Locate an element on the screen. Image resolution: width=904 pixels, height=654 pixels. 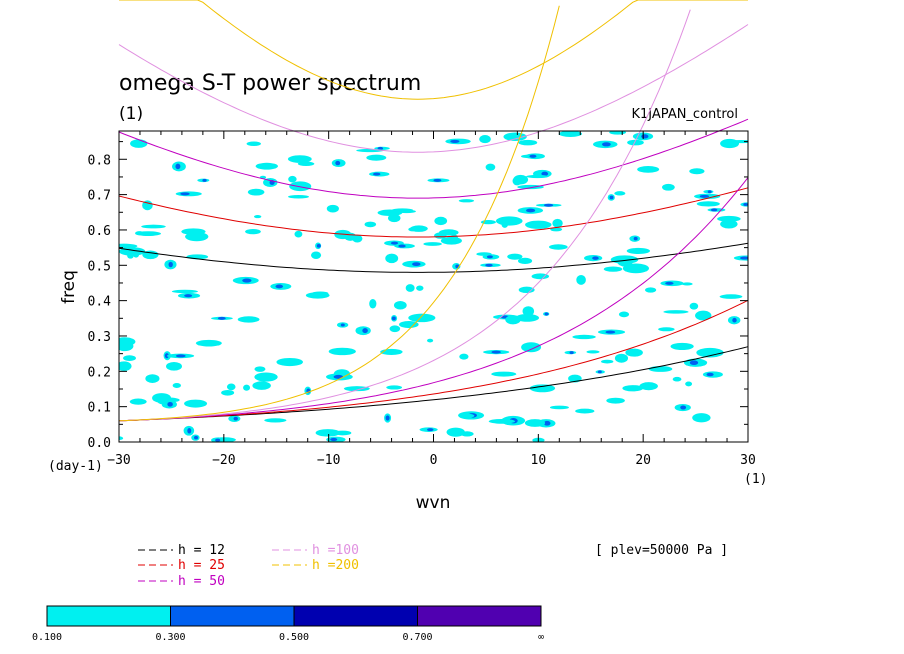
colorbar-label: 0.300 is located at coordinates (170, 637).